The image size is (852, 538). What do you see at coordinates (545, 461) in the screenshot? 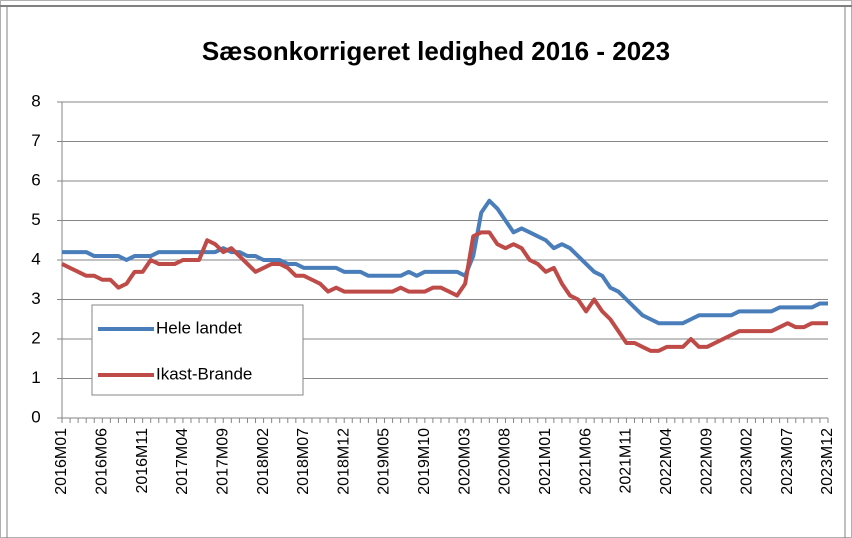
I see `x-tick-label: 2021M01` at bounding box center [545, 461].